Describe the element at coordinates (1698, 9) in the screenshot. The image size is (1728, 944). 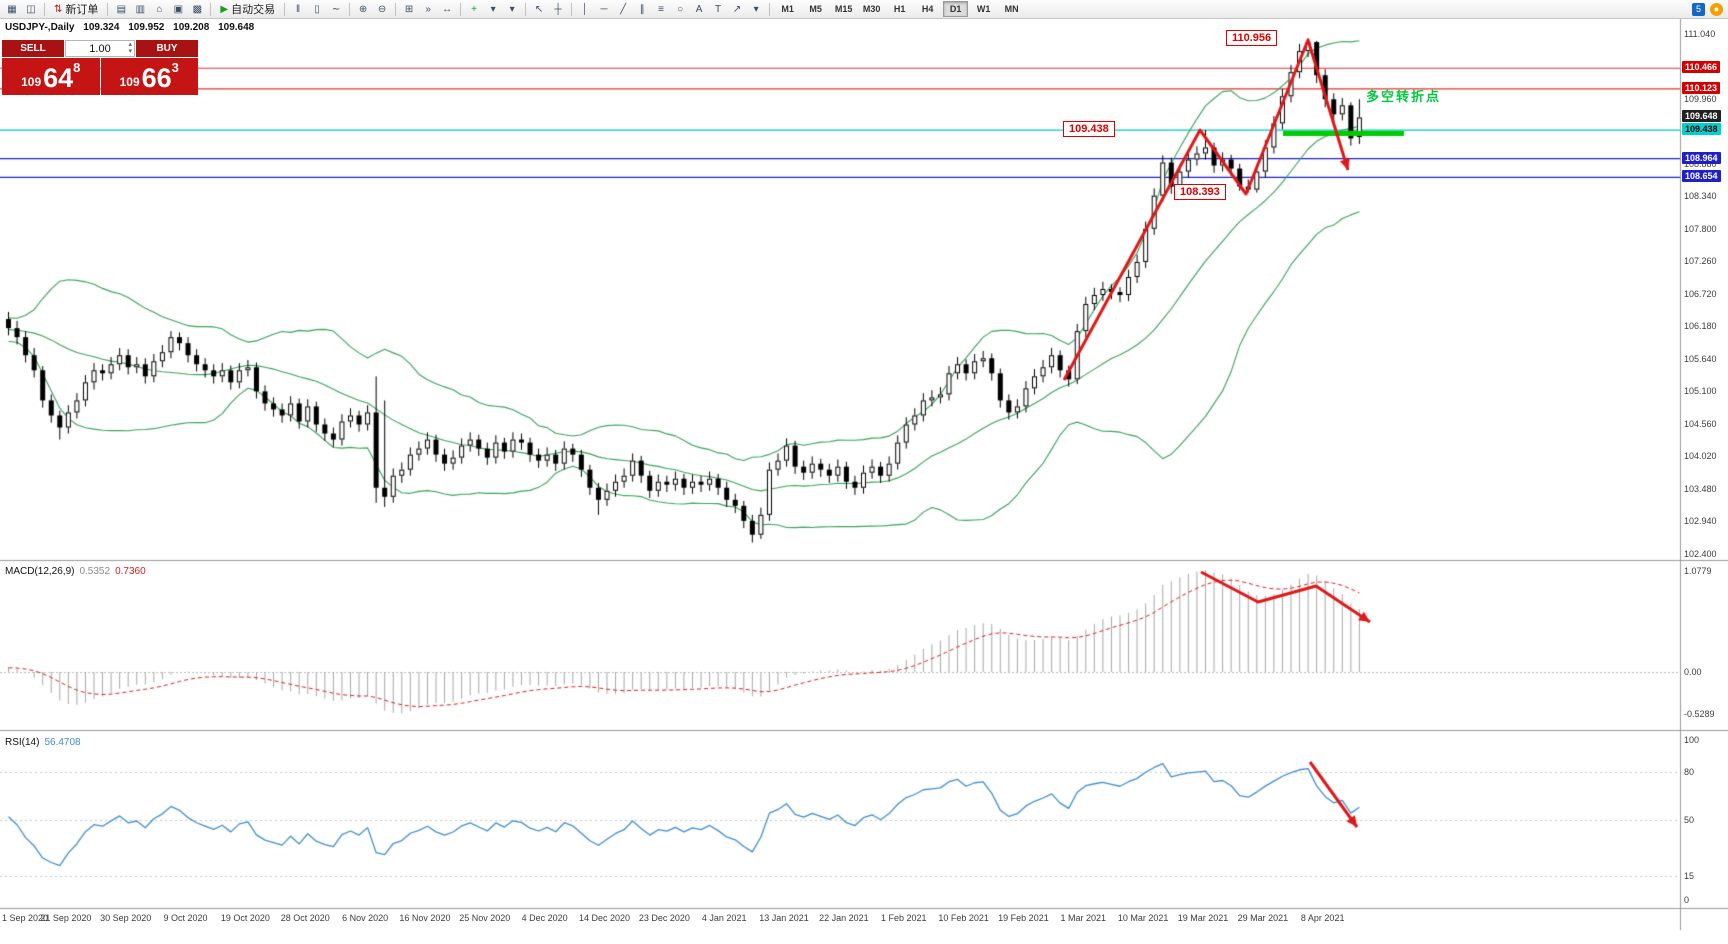
I see `mql5-community-icon: 5` at that location.